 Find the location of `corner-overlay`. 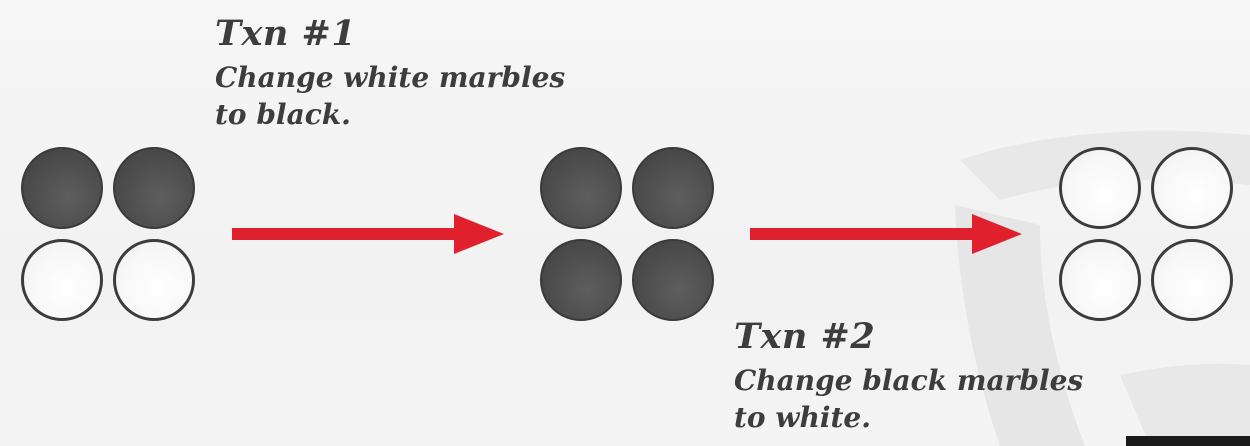

corner-overlay is located at coordinates (1188, 441).